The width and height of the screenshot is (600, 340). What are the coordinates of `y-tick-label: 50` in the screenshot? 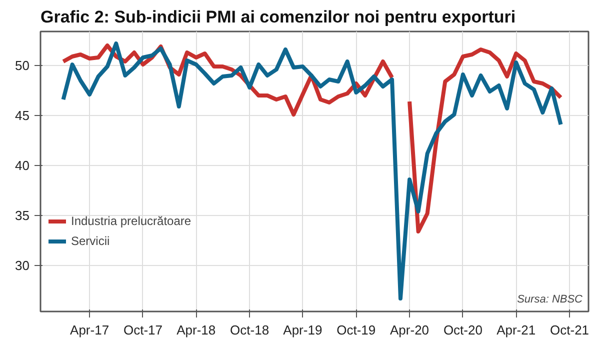 It's located at (22, 65).